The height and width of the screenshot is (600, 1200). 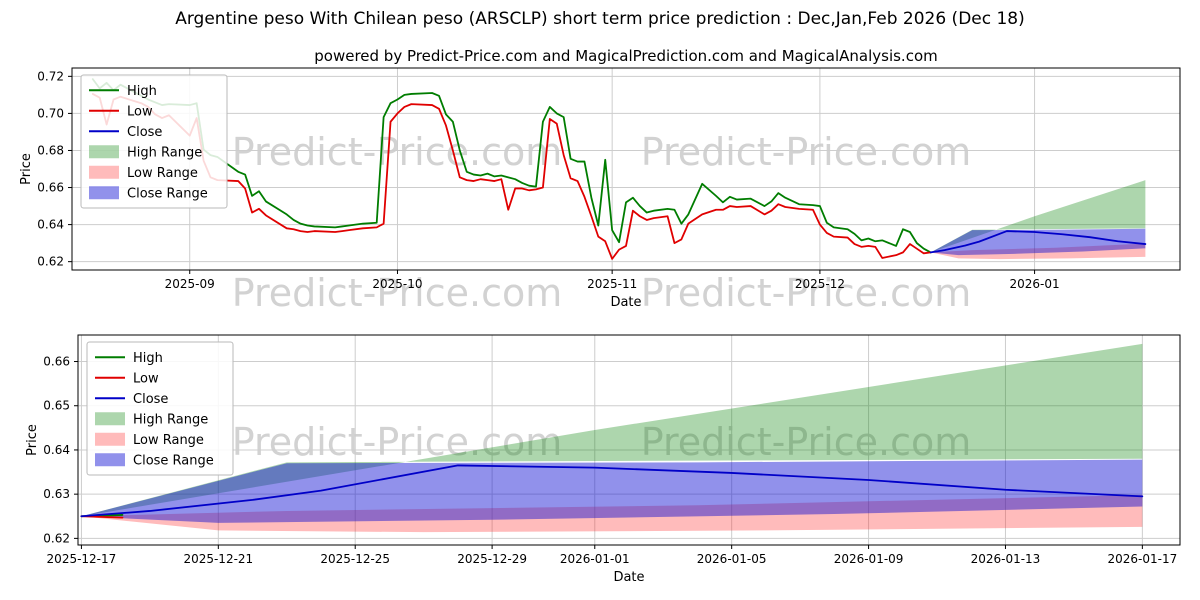 What do you see at coordinates (190, 284) in the screenshot?
I see `x-tick-label: 2025-09` at bounding box center [190, 284].